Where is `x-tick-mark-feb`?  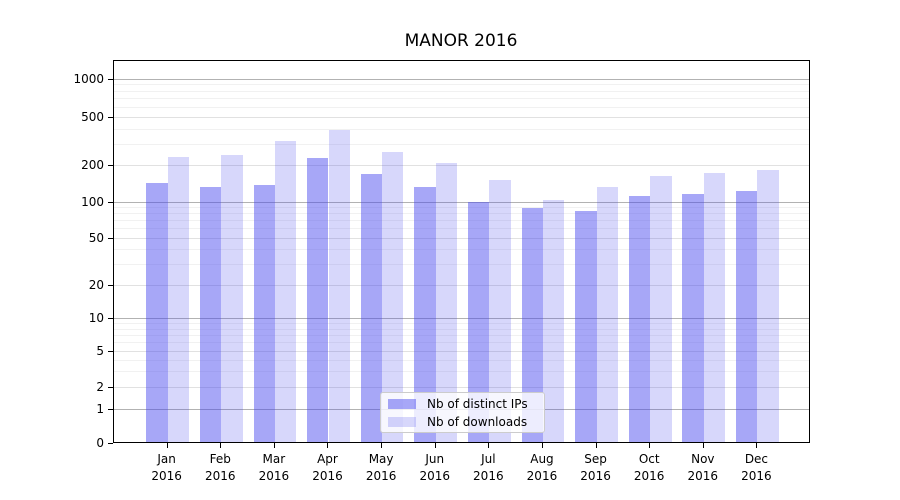 x-tick-mark-feb is located at coordinates (221, 445).